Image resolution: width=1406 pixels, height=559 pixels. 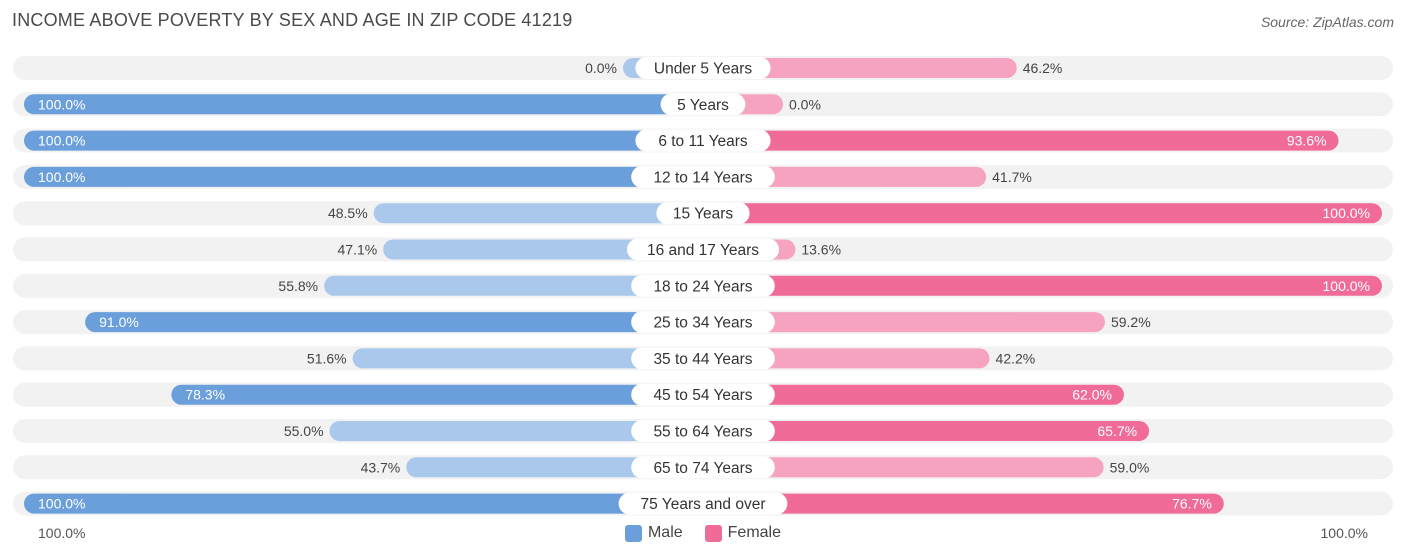 What do you see at coordinates (357, 250) in the screenshot?
I see `value-label-male: 47.1%` at bounding box center [357, 250].